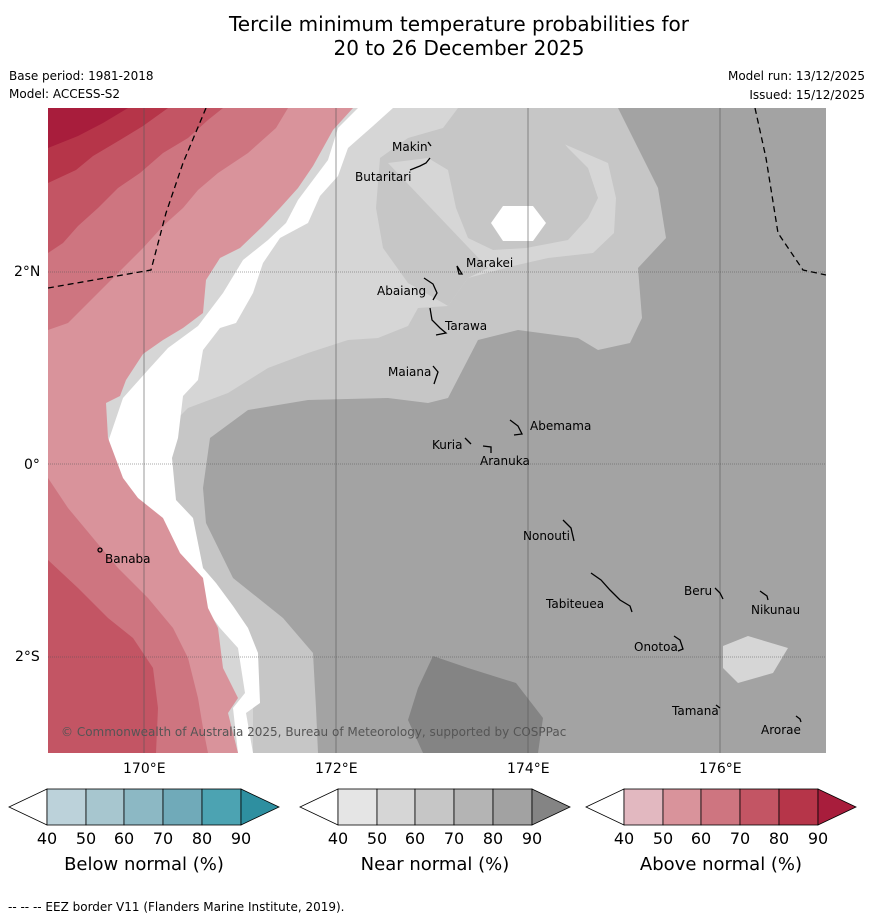 This screenshot has height=919, width=873. Describe the element at coordinates (546, 536) in the screenshot. I see `label-nonouti: Nonouti` at that location.